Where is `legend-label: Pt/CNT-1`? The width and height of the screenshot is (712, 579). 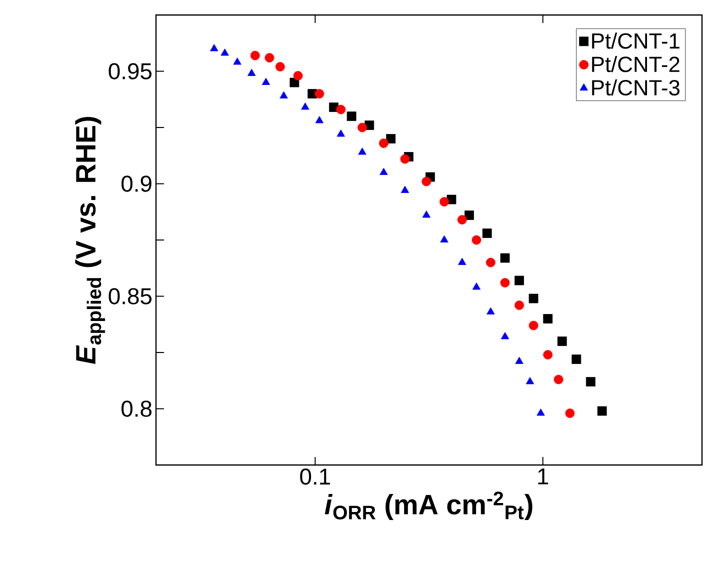 legend-label: Pt/CNT-1 is located at coordinates (636, 40).